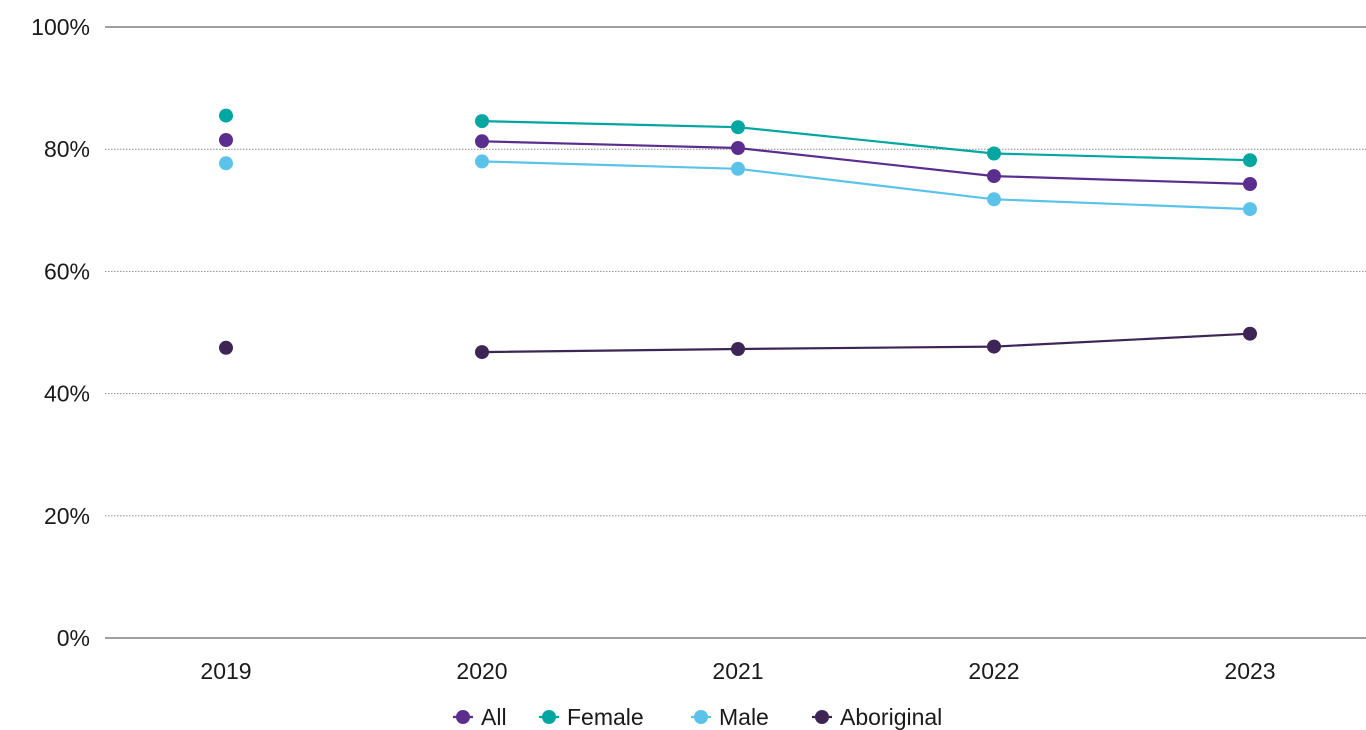 The height and width of the screenshot is (730, 1366). Describe the element at coordinates (480, 717) in the screenshot. I see `legend-item-all: All` at that location.